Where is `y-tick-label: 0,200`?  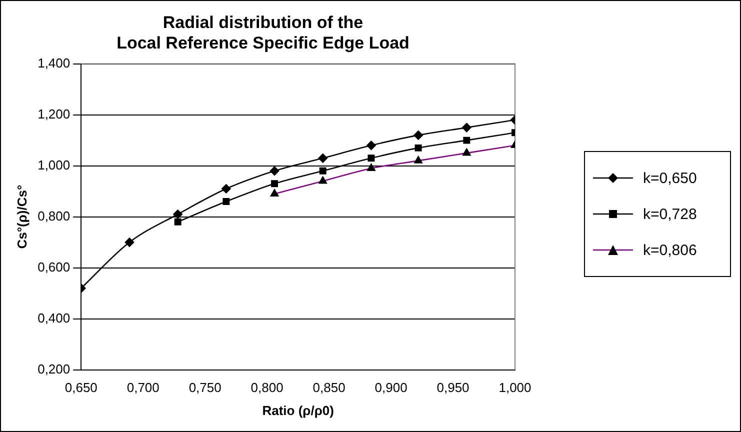 y-tick-label: 0,200 is located at coordinates (54, 368).